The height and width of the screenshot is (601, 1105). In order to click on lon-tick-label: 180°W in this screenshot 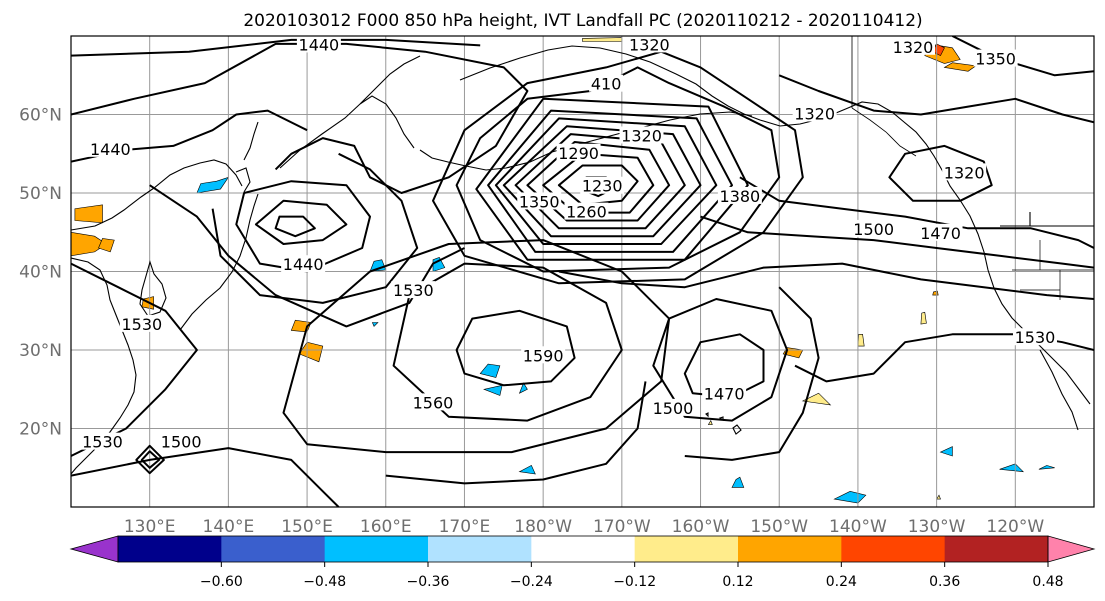, I will do `click(543, 527)`.